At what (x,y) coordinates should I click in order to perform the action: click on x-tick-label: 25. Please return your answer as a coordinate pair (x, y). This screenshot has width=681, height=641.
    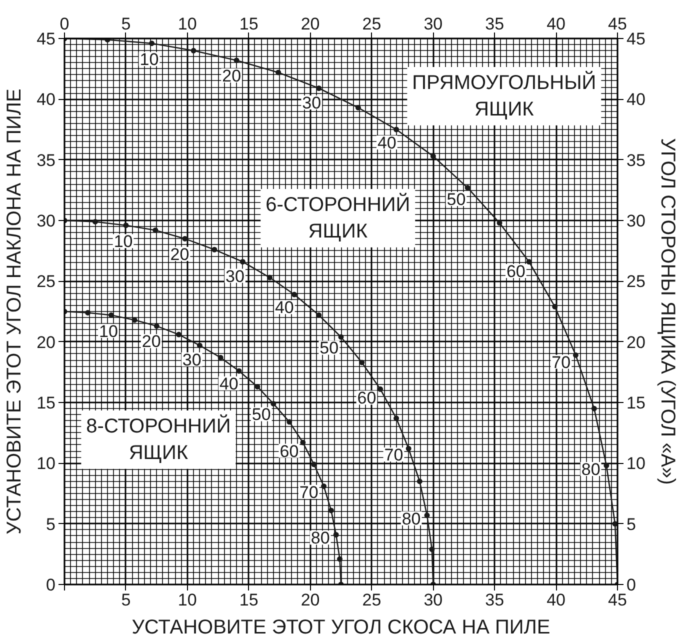
    Looking at the image, I should click on (372, 600).